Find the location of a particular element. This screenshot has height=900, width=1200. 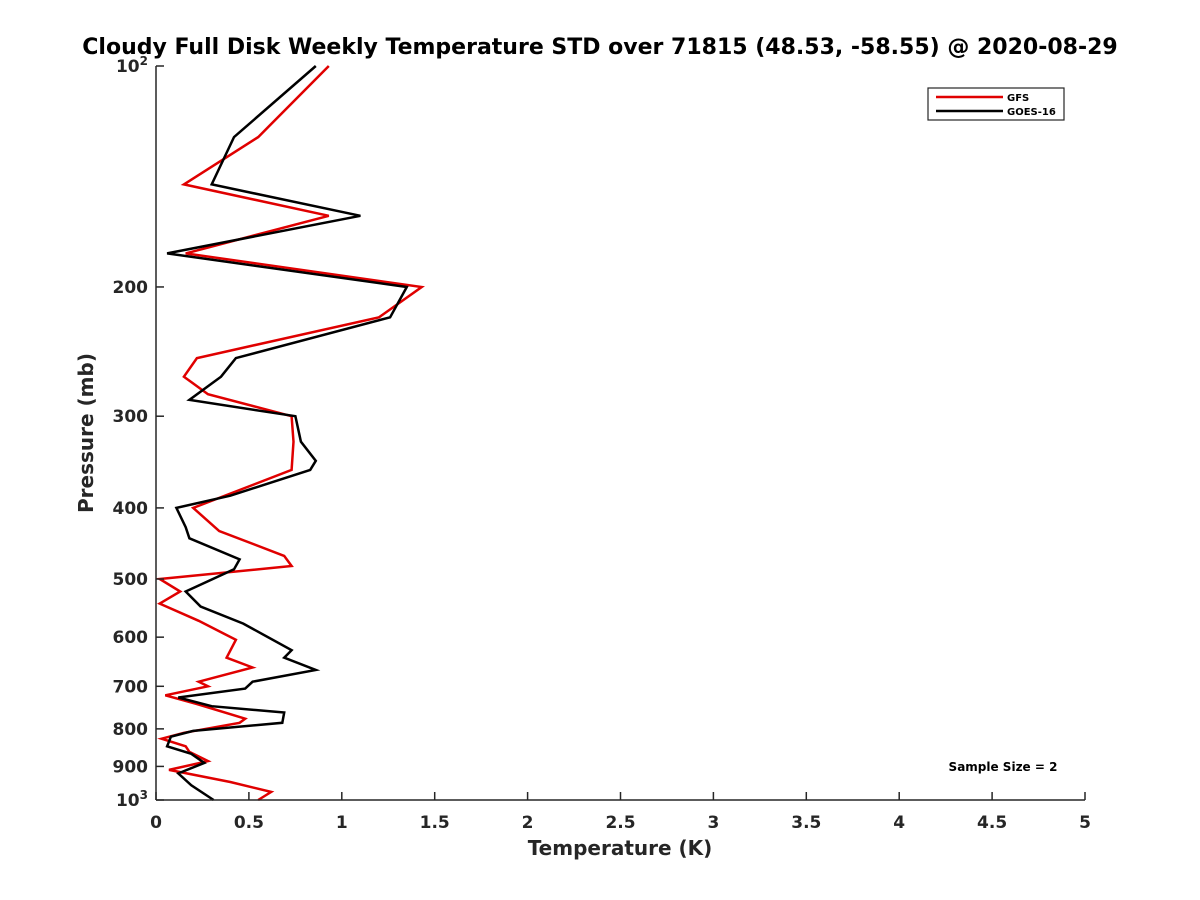

y-tick-label: 900 is located at coordinates (131, 767).